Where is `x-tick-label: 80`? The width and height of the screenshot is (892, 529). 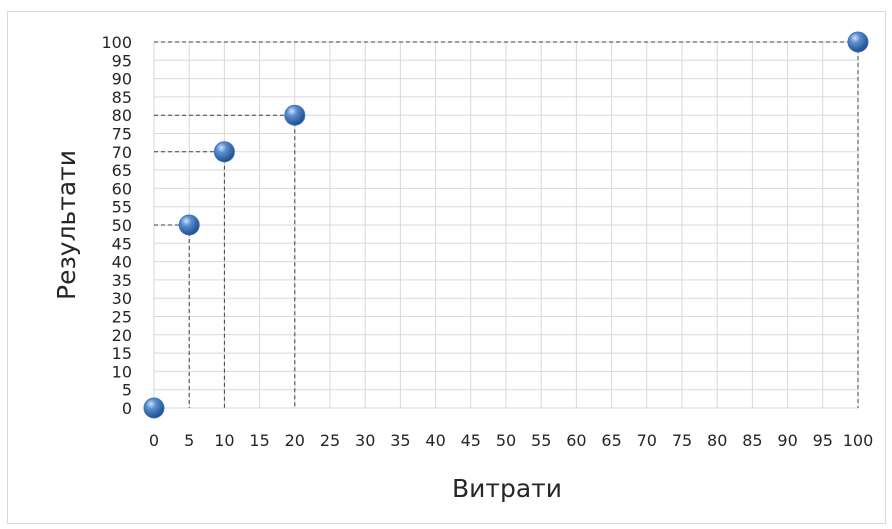 x-tick-label: 80 is located at coordinates (717, 440).